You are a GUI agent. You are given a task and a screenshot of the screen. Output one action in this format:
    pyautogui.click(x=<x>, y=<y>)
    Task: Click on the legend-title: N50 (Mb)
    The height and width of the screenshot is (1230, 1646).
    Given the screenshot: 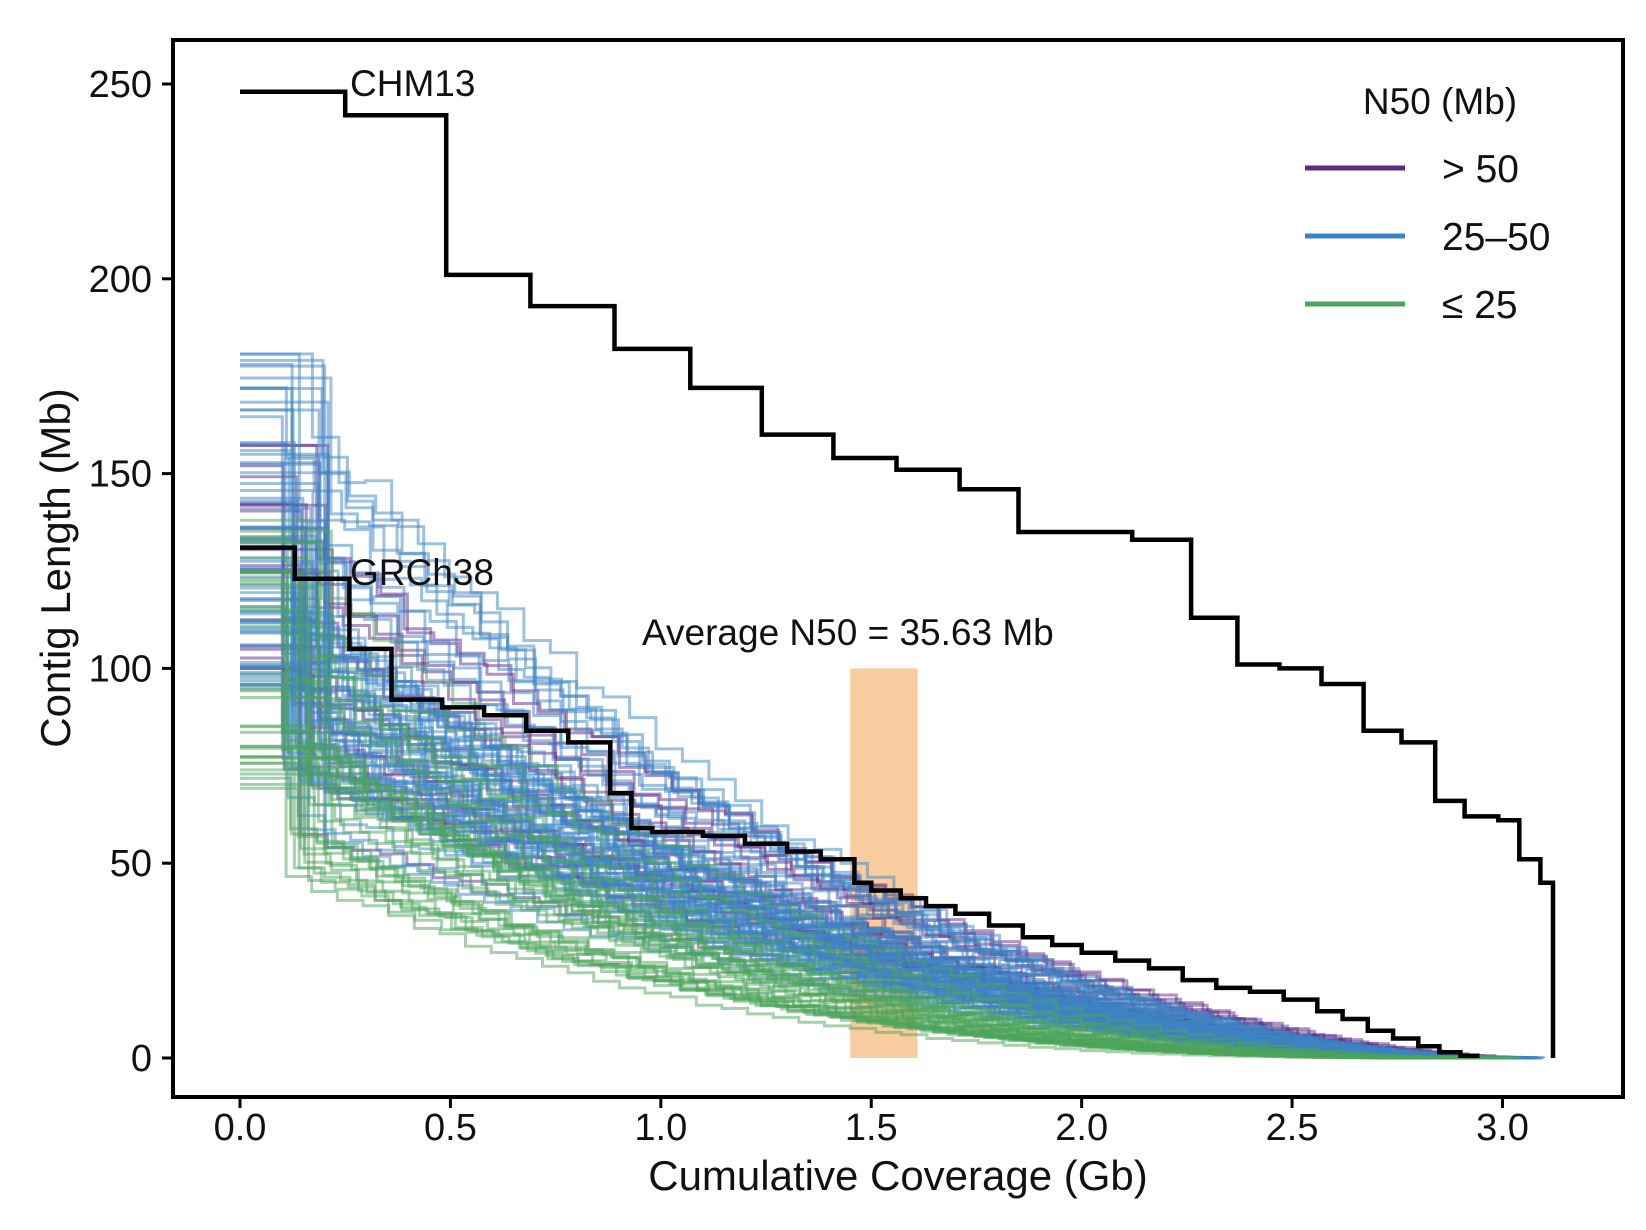 What is the action you would take?
    pyautogui.click(x=1440, y=101)
    